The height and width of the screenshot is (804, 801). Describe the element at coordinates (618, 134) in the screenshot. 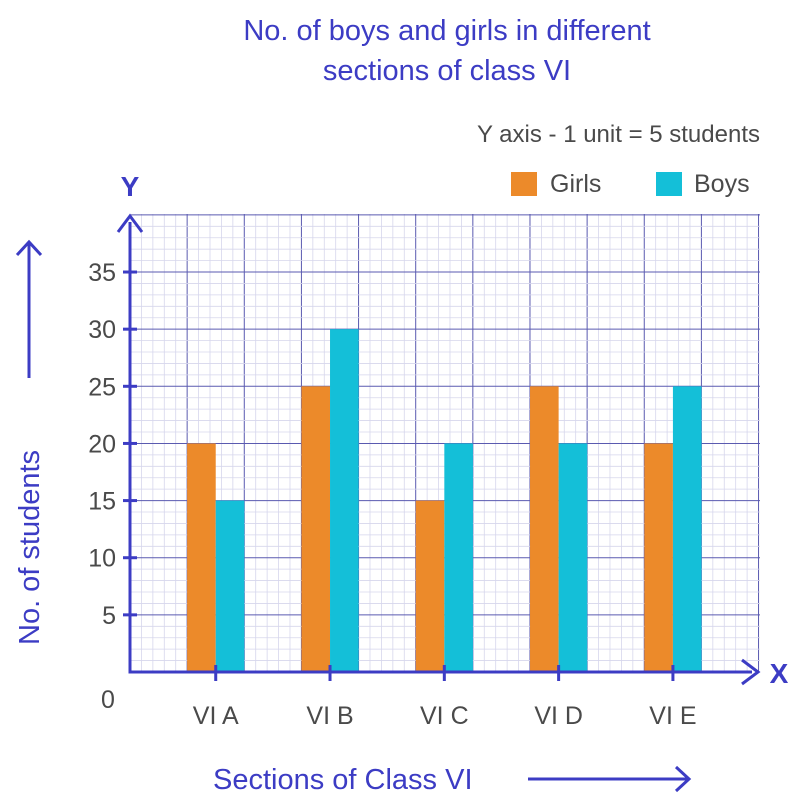

I see `scale-note: Y axis - 1 unit = 5 students` at that location.